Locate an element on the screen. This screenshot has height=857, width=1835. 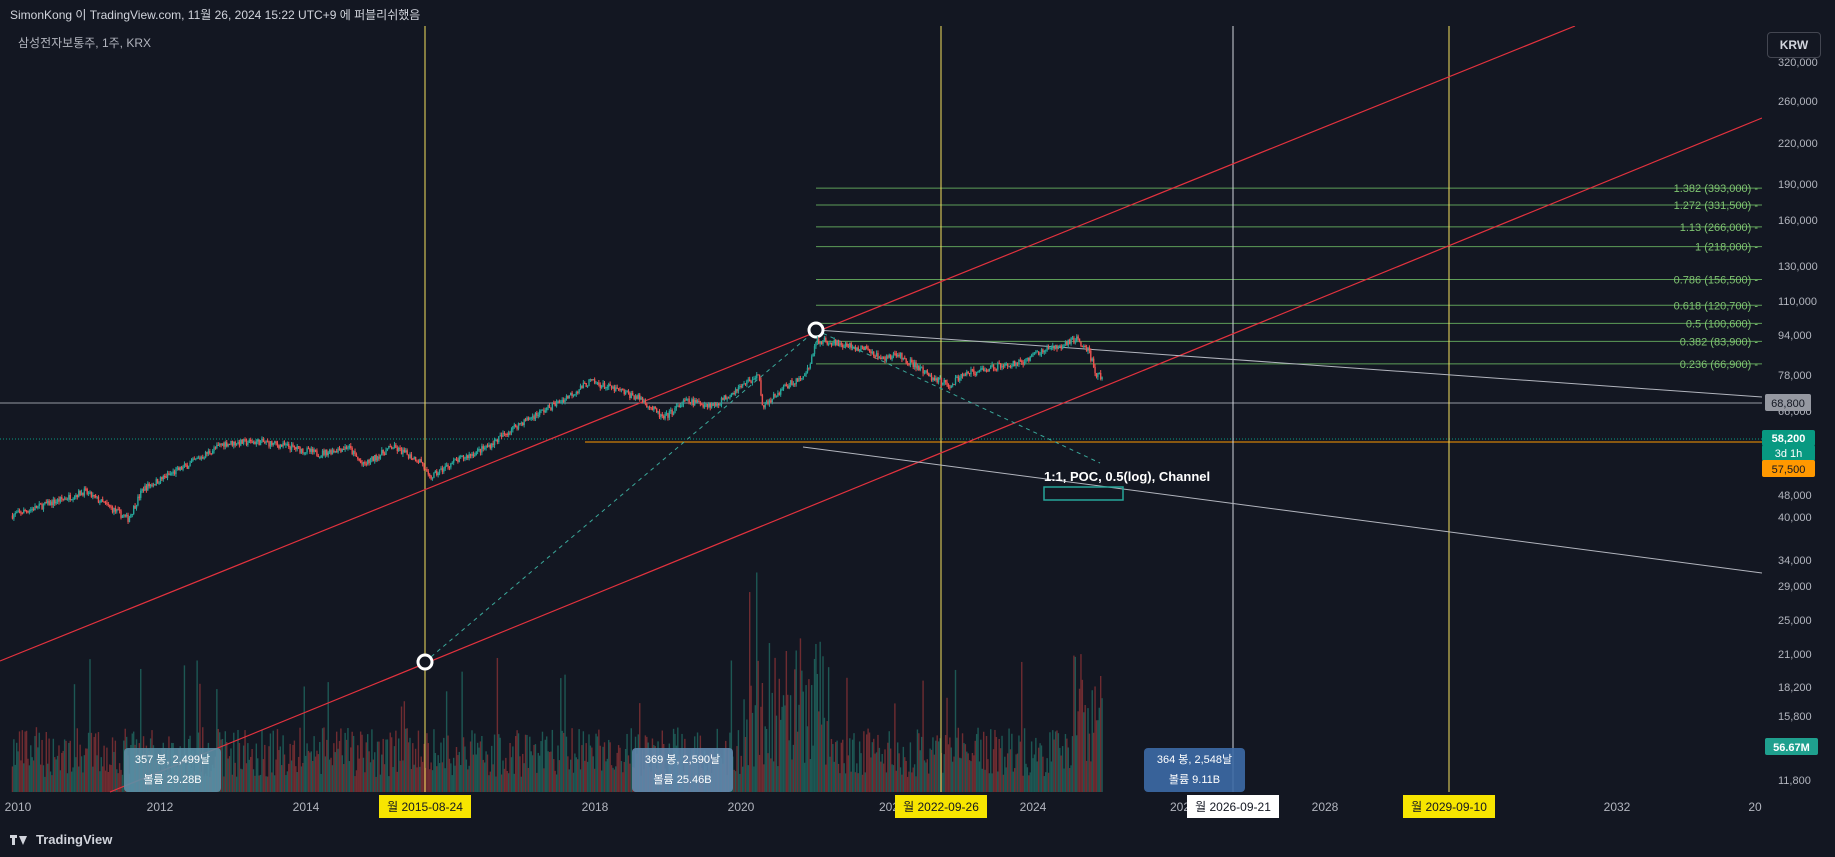
currency-button: KRW is located at coordinates (1794, 45).